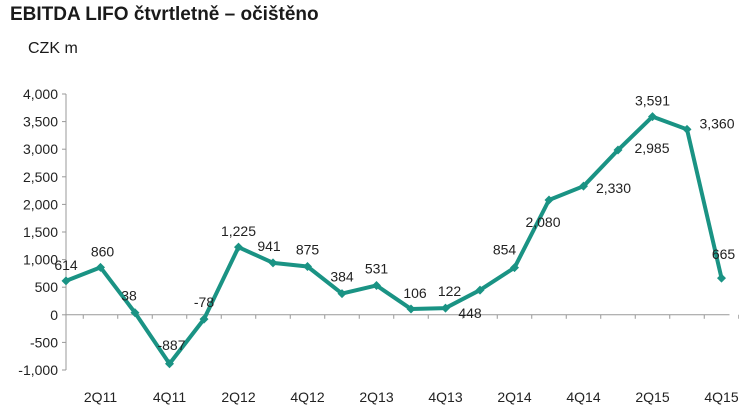 This screenshot has width=739, height=411. Describe the element at coordinates (204, 302) in the screenshot. I see `data-label: -78` at that location.